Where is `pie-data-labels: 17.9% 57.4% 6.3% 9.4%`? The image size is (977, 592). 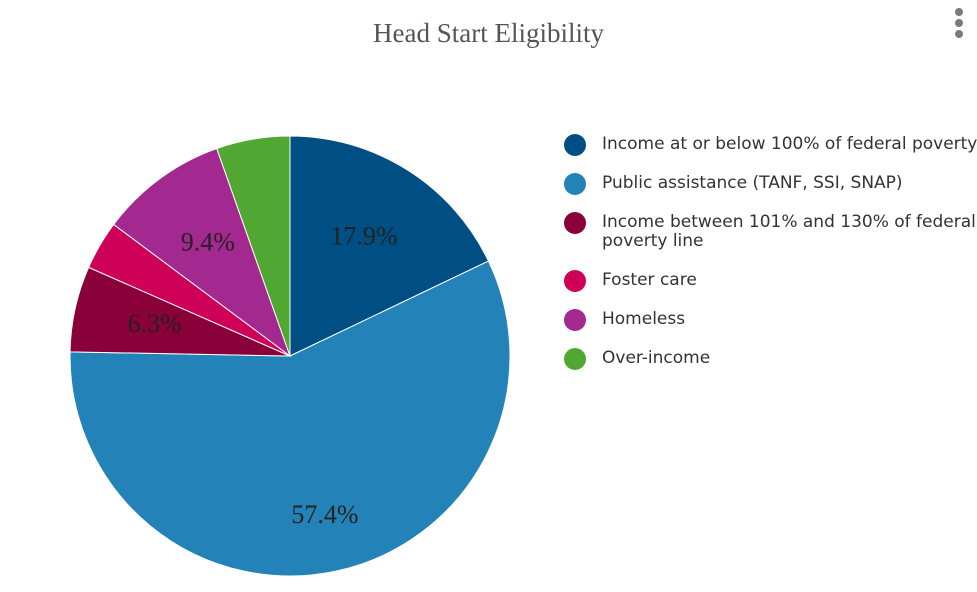
pie-data-labels: 17.9% 57.4% 6.3% 9.4% is located at coordinates (263, 376).